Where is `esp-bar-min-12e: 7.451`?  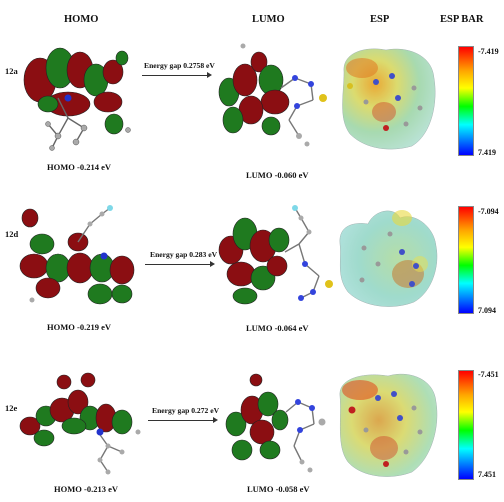 esp-bar-min-12e: 7.451 is located at coordinates (487, 474).